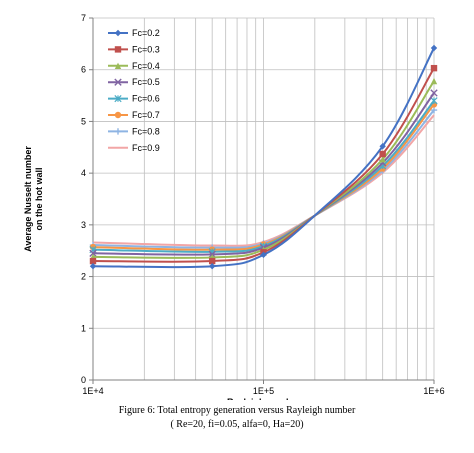 The height and width of the screenshot is (453, 474). Describe the element at coordinates (433, 391) in the screenshot. I see `x-tick-label: 1E+6` at that location.